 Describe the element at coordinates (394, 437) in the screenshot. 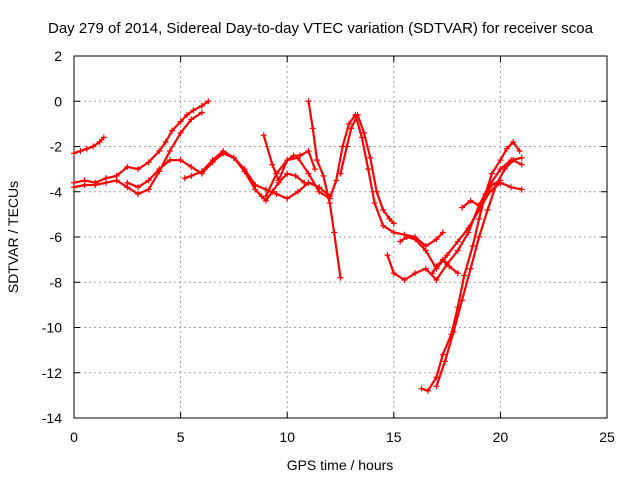

I see `x-tick-label: 15` at that location.